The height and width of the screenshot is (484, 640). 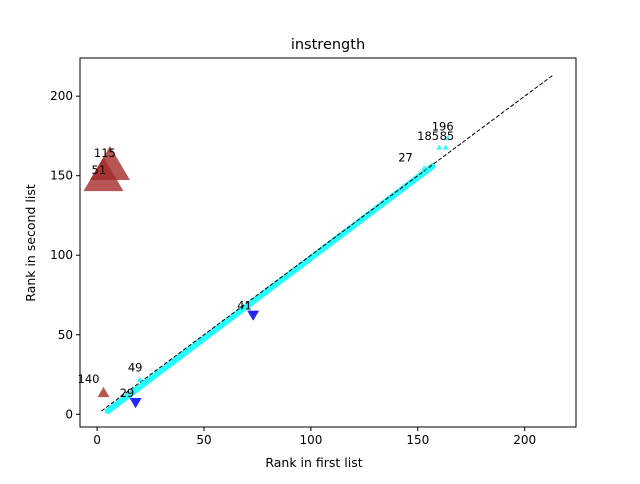 I want to click on point-label-185: 185, so click(x=428, y=136).